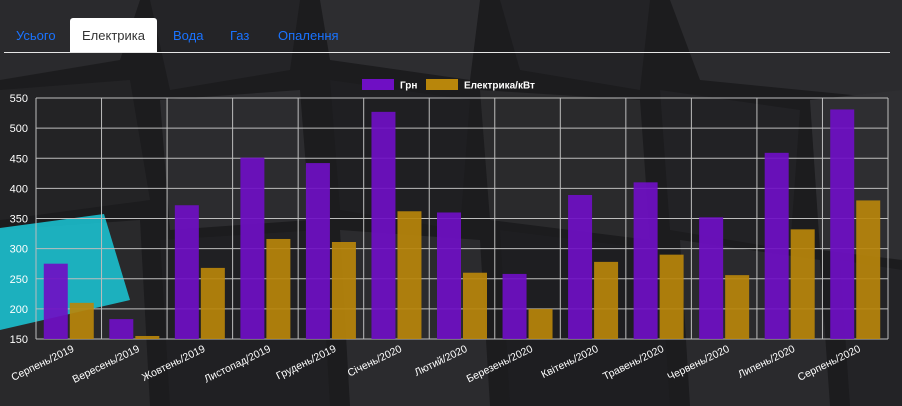 The image size is (902, 406). Describe the element at coordinates (378, 84) in the screenshot. I see `legend-swatch-uah` at that location.